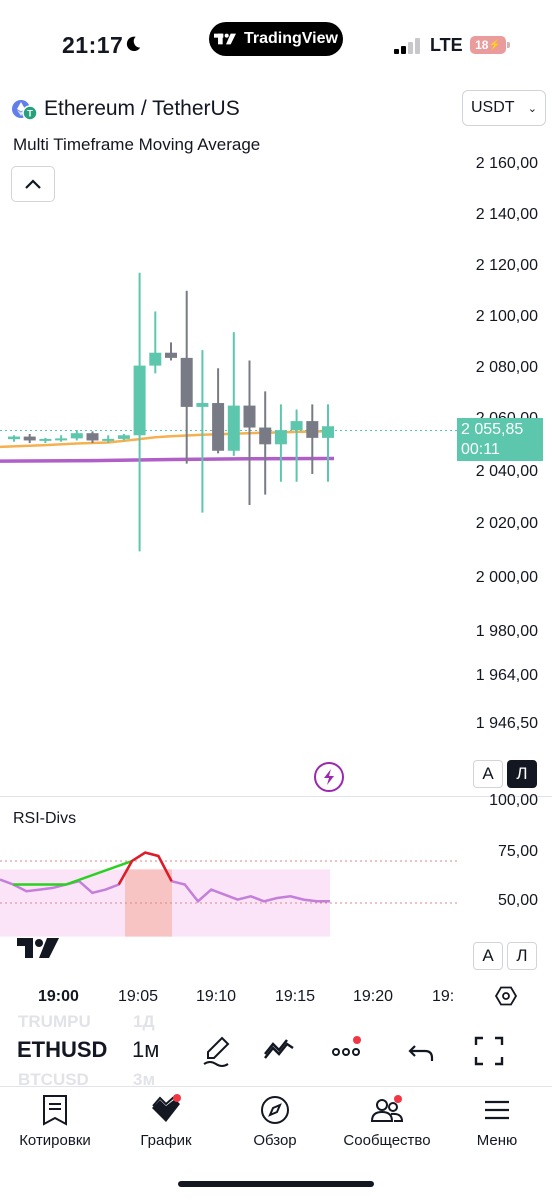 The image size is (552, 1200). Describe the element at coordinates (39, 948) in the screenshot. I see `tradingview-watermark-icon` at that location.